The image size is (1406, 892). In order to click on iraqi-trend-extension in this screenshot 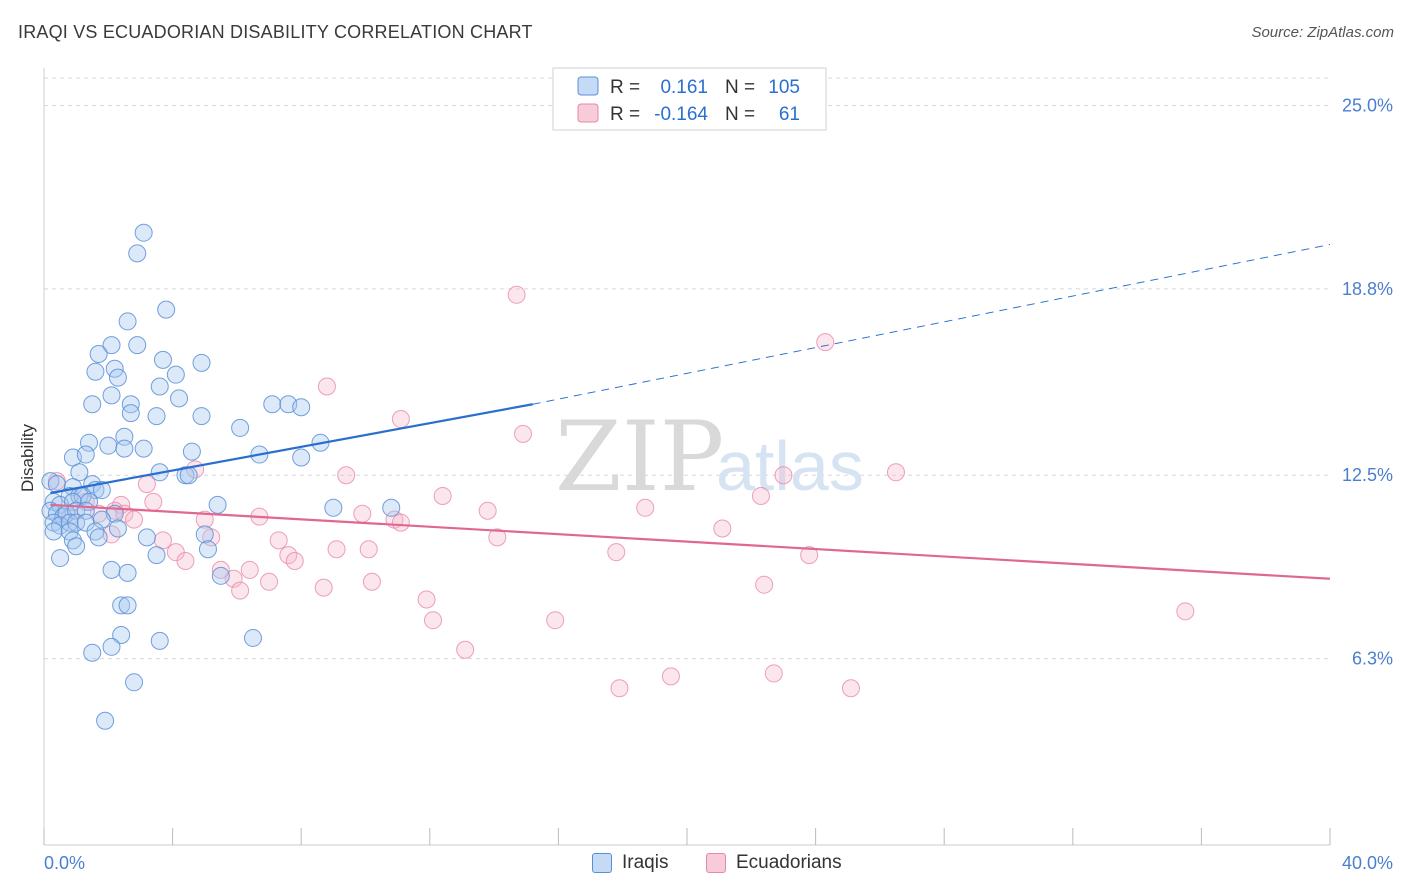, I will do `click(931, 324)`.